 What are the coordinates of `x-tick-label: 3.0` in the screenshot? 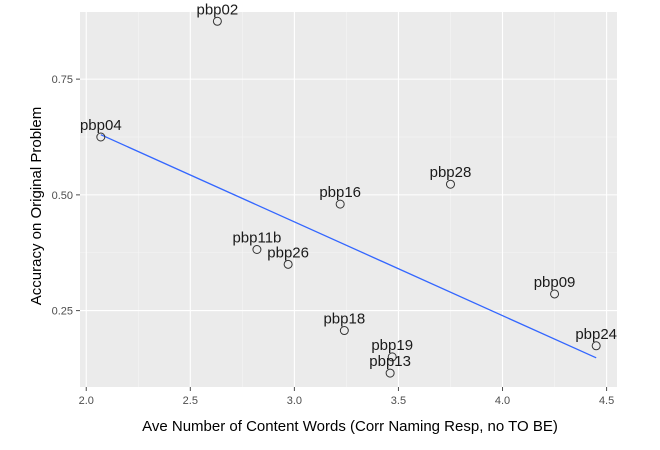 It's located at (294, 401).